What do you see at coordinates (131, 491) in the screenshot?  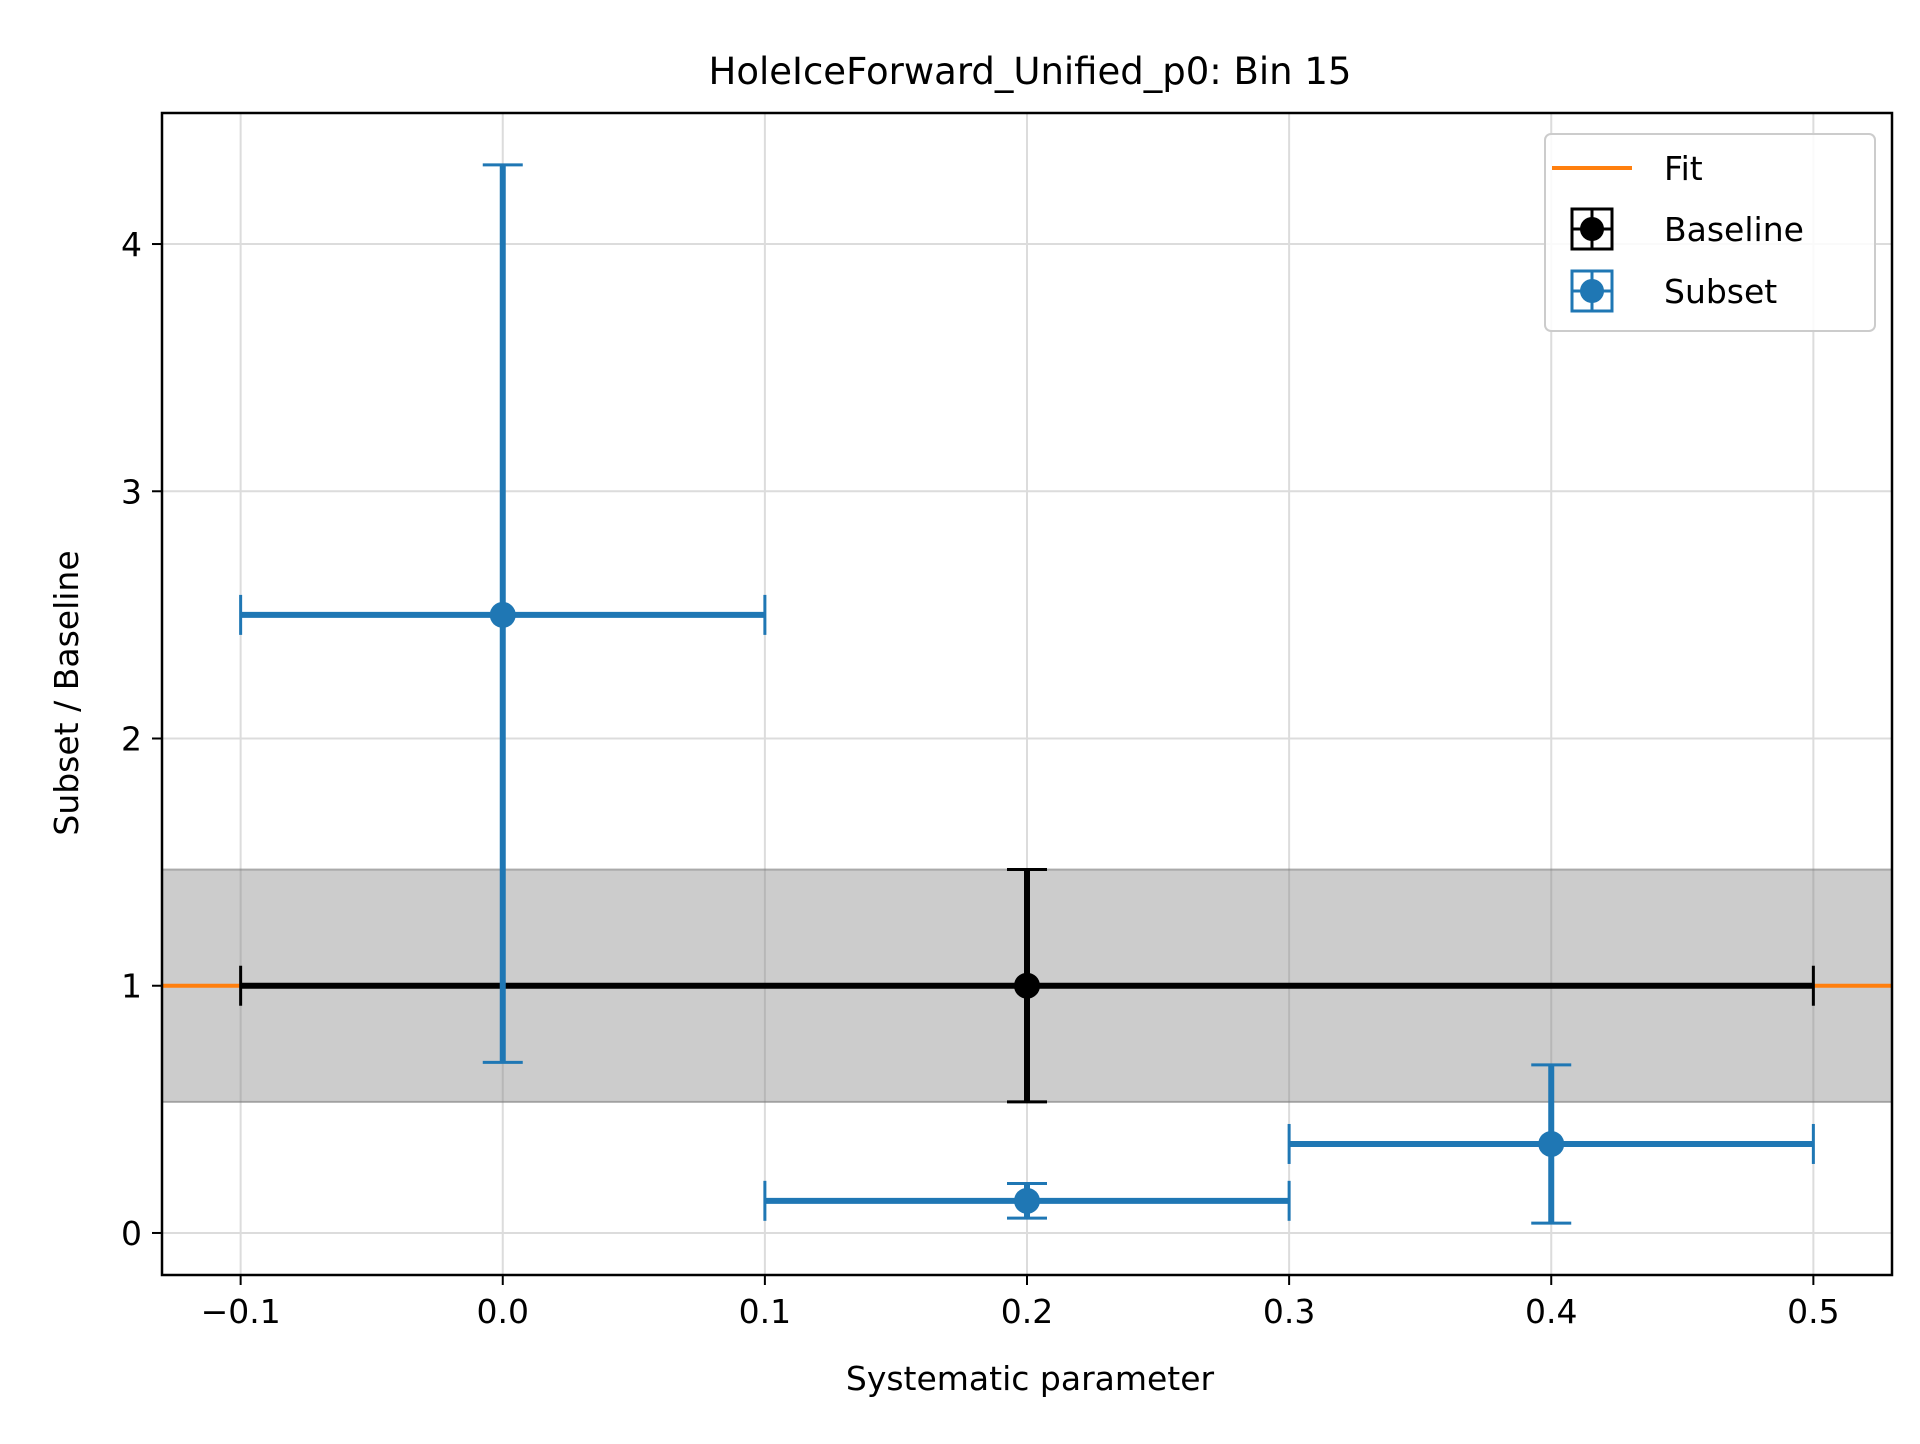 I see `y-tick-label: 3` at bounding box center [131, 491].